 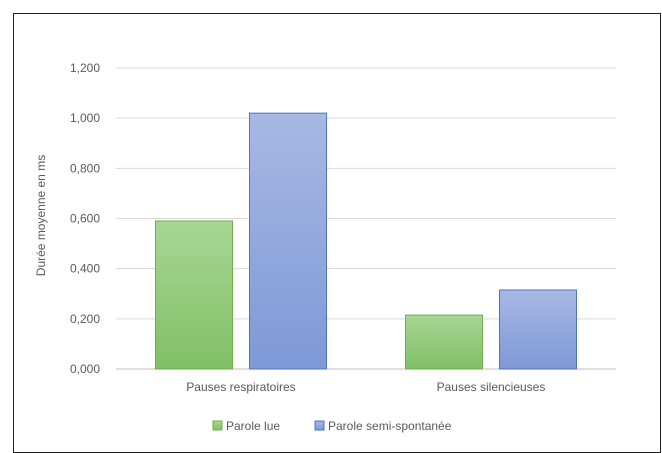 What do you see at coordinates (538, 329) in the screenshot?
I see `bar-parole-semi-spontanee-silencieuses` at bounding box center [538, 329].